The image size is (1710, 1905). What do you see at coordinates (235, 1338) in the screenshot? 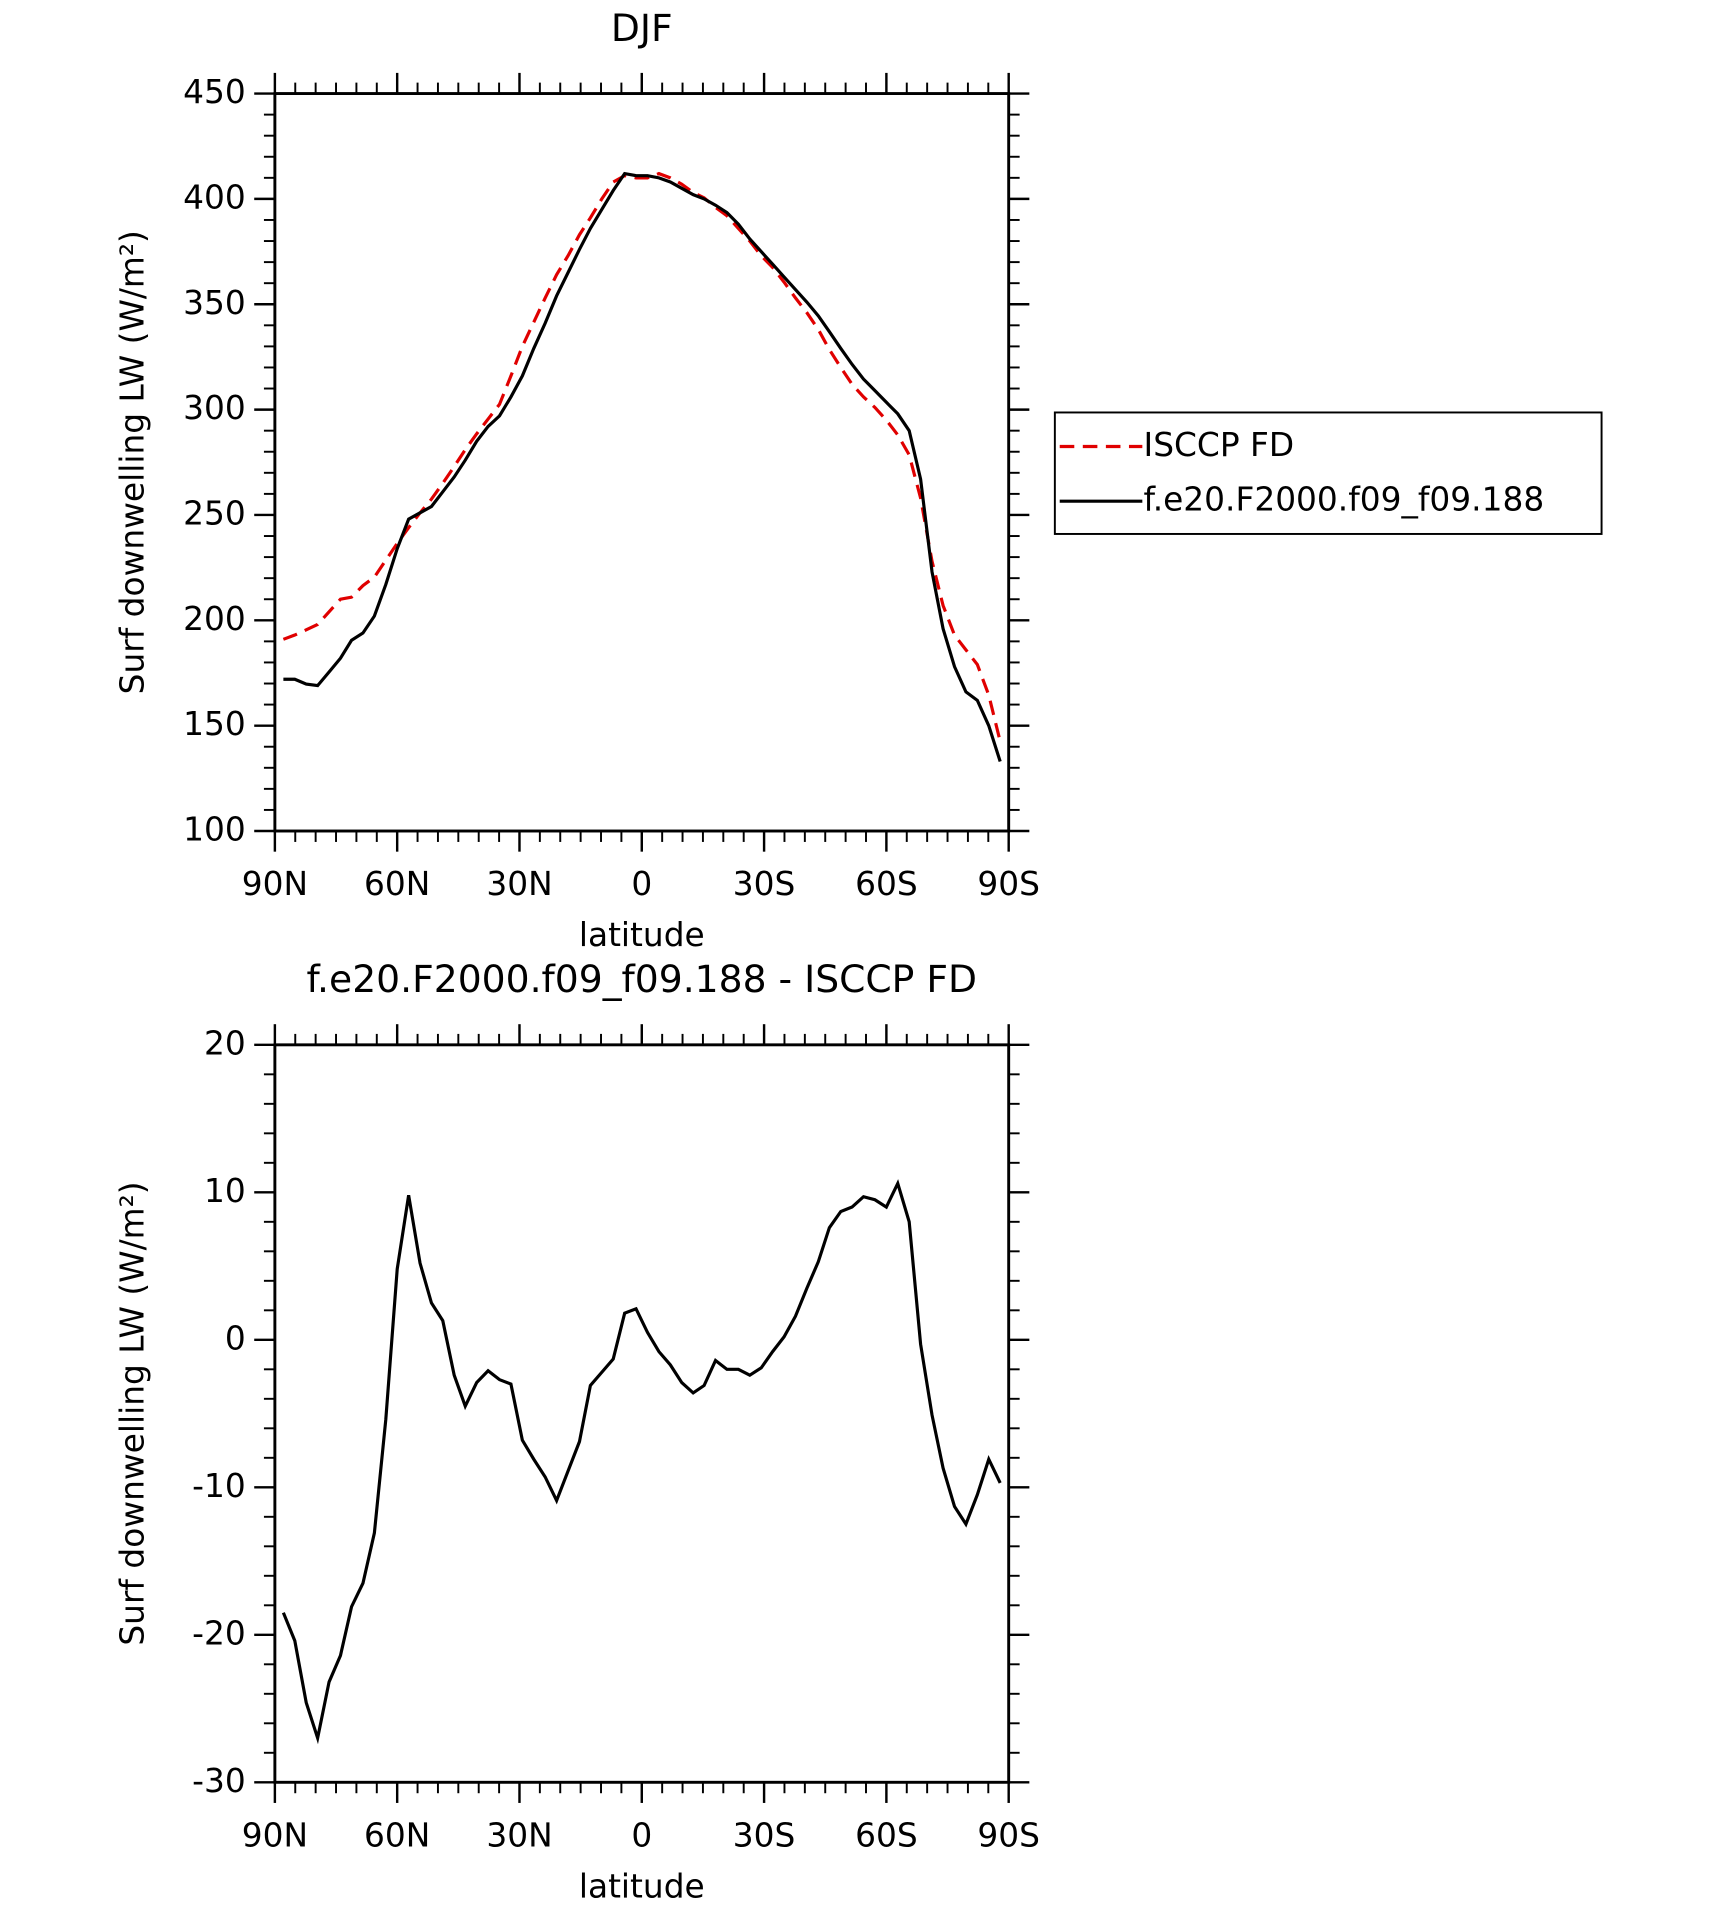
I see `y-tick-label: 0` at bounding box center [235, 1338].